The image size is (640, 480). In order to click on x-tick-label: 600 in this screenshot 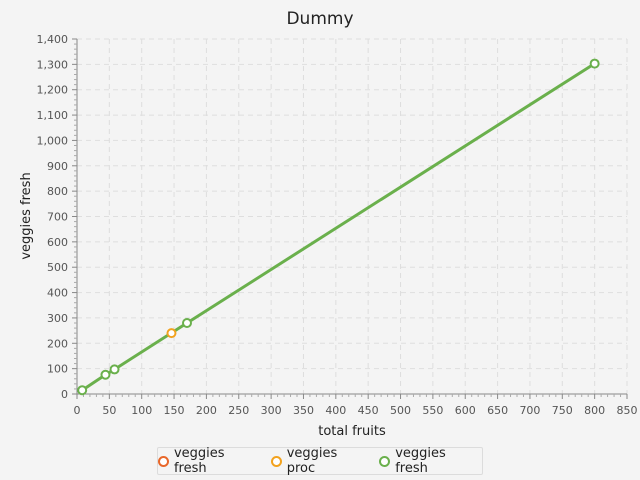, I will do `click(465, 410)`.